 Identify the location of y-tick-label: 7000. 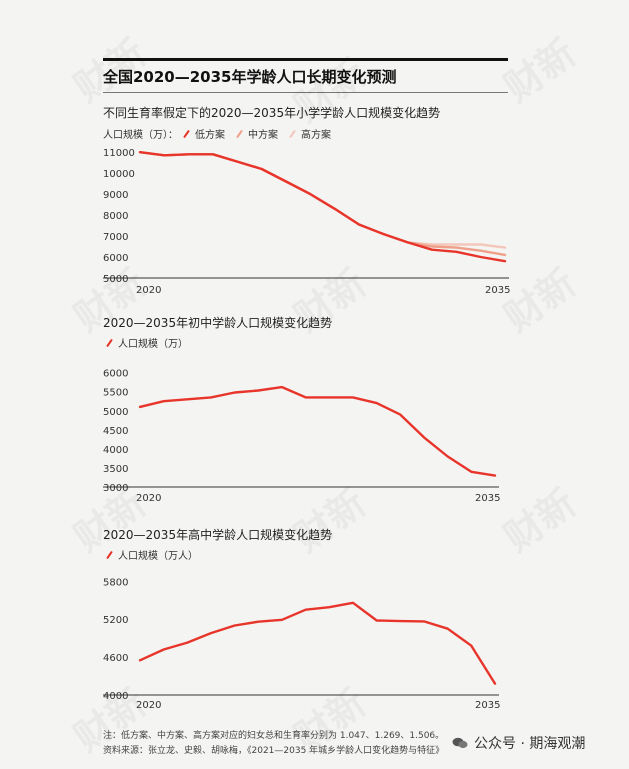
(115, 237).